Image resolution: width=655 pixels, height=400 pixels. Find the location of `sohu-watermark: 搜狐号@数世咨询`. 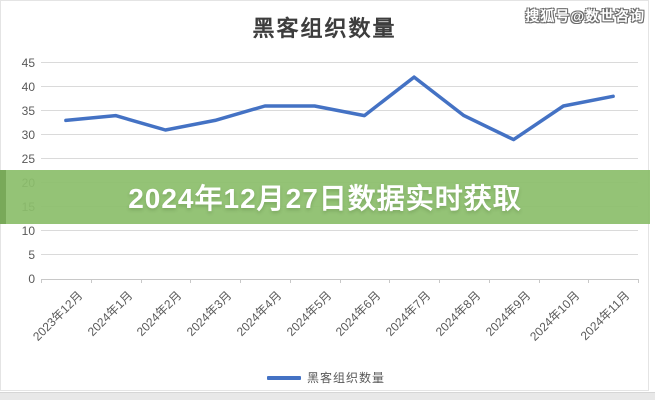

sohu-watermark: 搜狐号@数世咨询 is located at coordinates (585, 16).